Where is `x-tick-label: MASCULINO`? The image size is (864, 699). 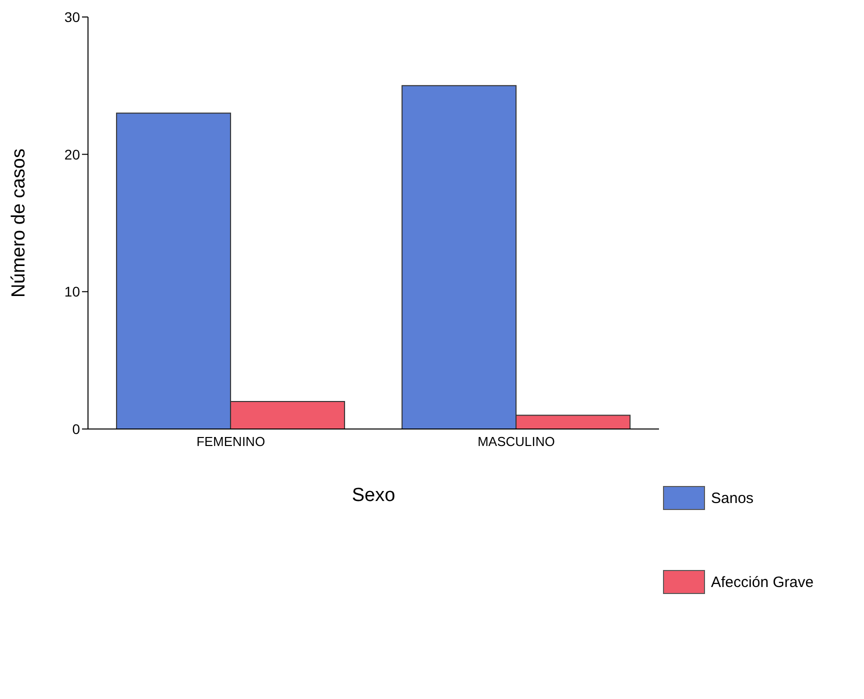
x-tick-label: MASCULINO is located at coordinates (516, 442).